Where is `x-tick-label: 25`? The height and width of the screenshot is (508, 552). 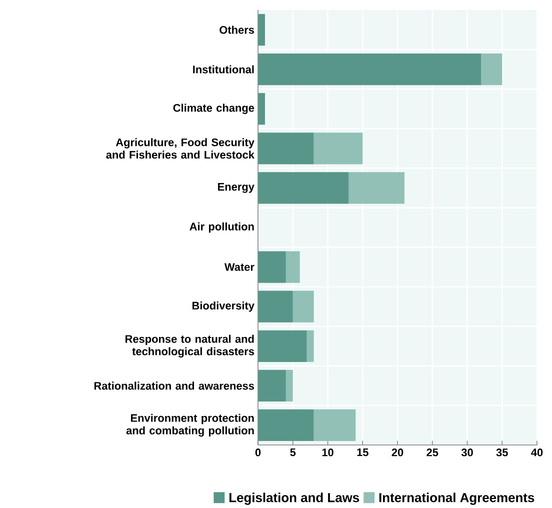 x-tick-label: 25 is located at coordinates (432, 452).